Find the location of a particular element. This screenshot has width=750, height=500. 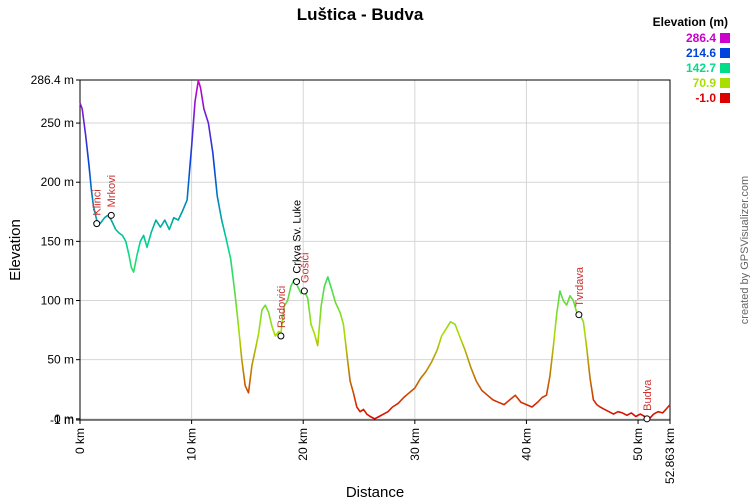

y-tick-label: 0 m is located at coordinates (64, 419).